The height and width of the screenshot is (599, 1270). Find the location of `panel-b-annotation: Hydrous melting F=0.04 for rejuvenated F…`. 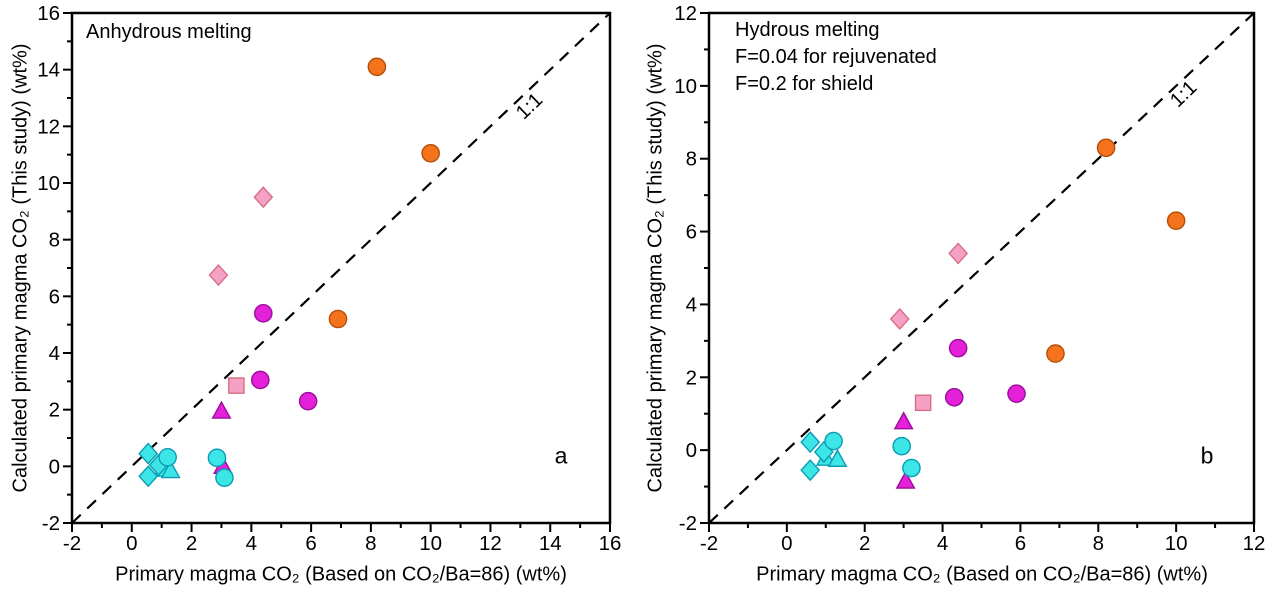

panel-b-annotation: Hydrous melting F=0.04 for rejuvenated F… is located at coordinates (836, 57).